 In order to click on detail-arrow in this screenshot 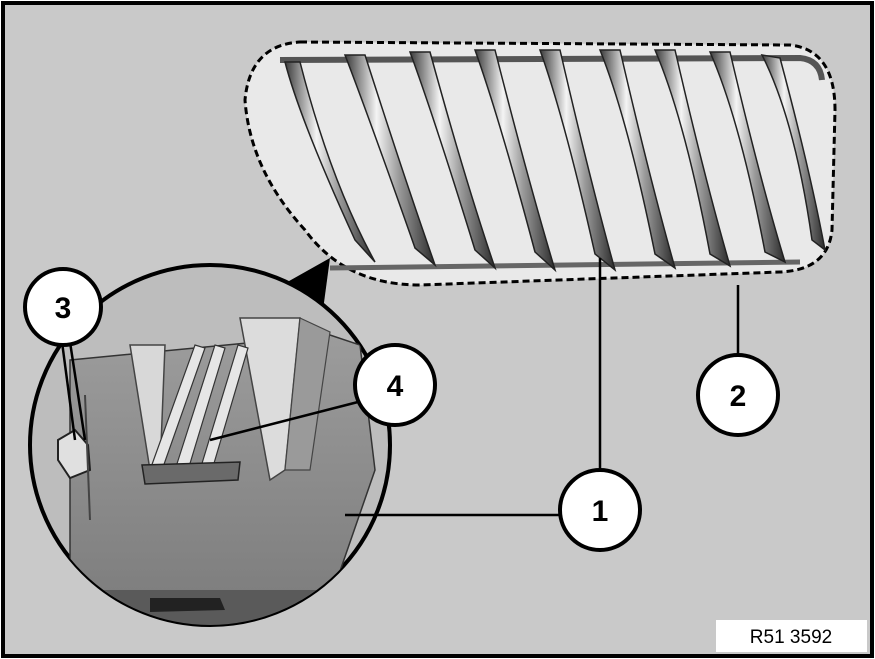, I will do `click(306, 284)`.